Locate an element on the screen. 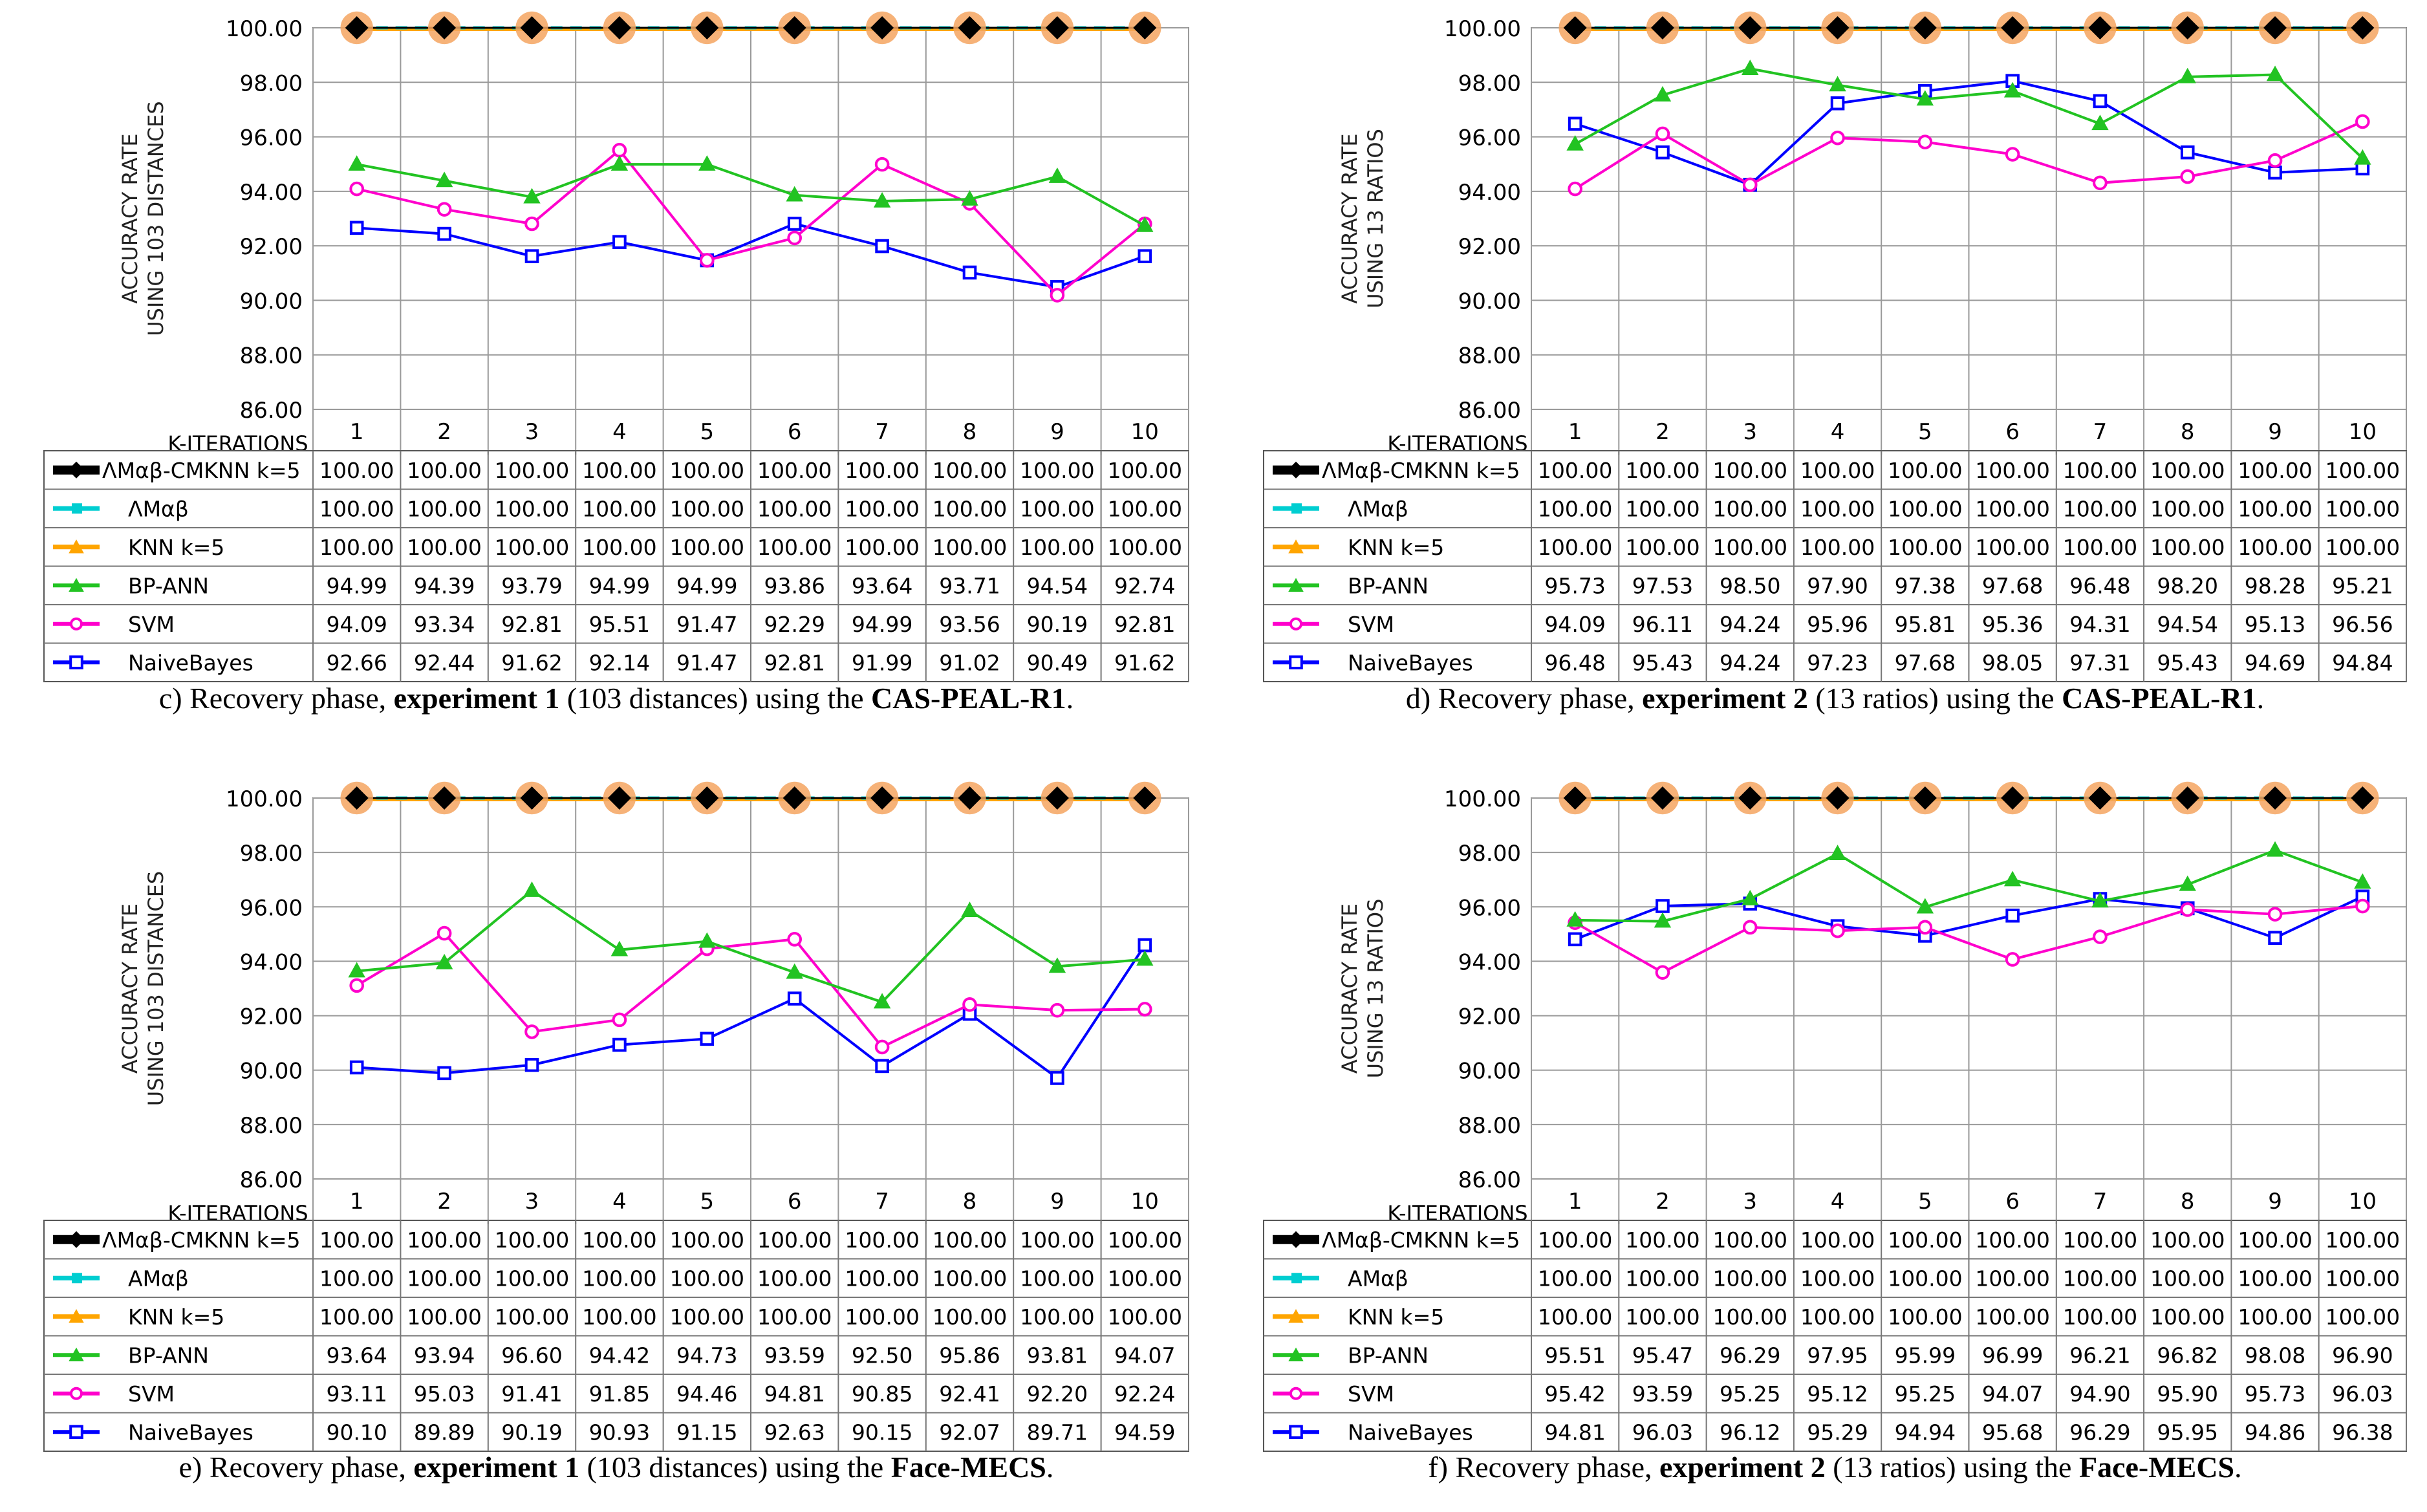 This screenshot has height=1512, width=2427. x-tick-label: 8 is located at coordinates (2188, 432).